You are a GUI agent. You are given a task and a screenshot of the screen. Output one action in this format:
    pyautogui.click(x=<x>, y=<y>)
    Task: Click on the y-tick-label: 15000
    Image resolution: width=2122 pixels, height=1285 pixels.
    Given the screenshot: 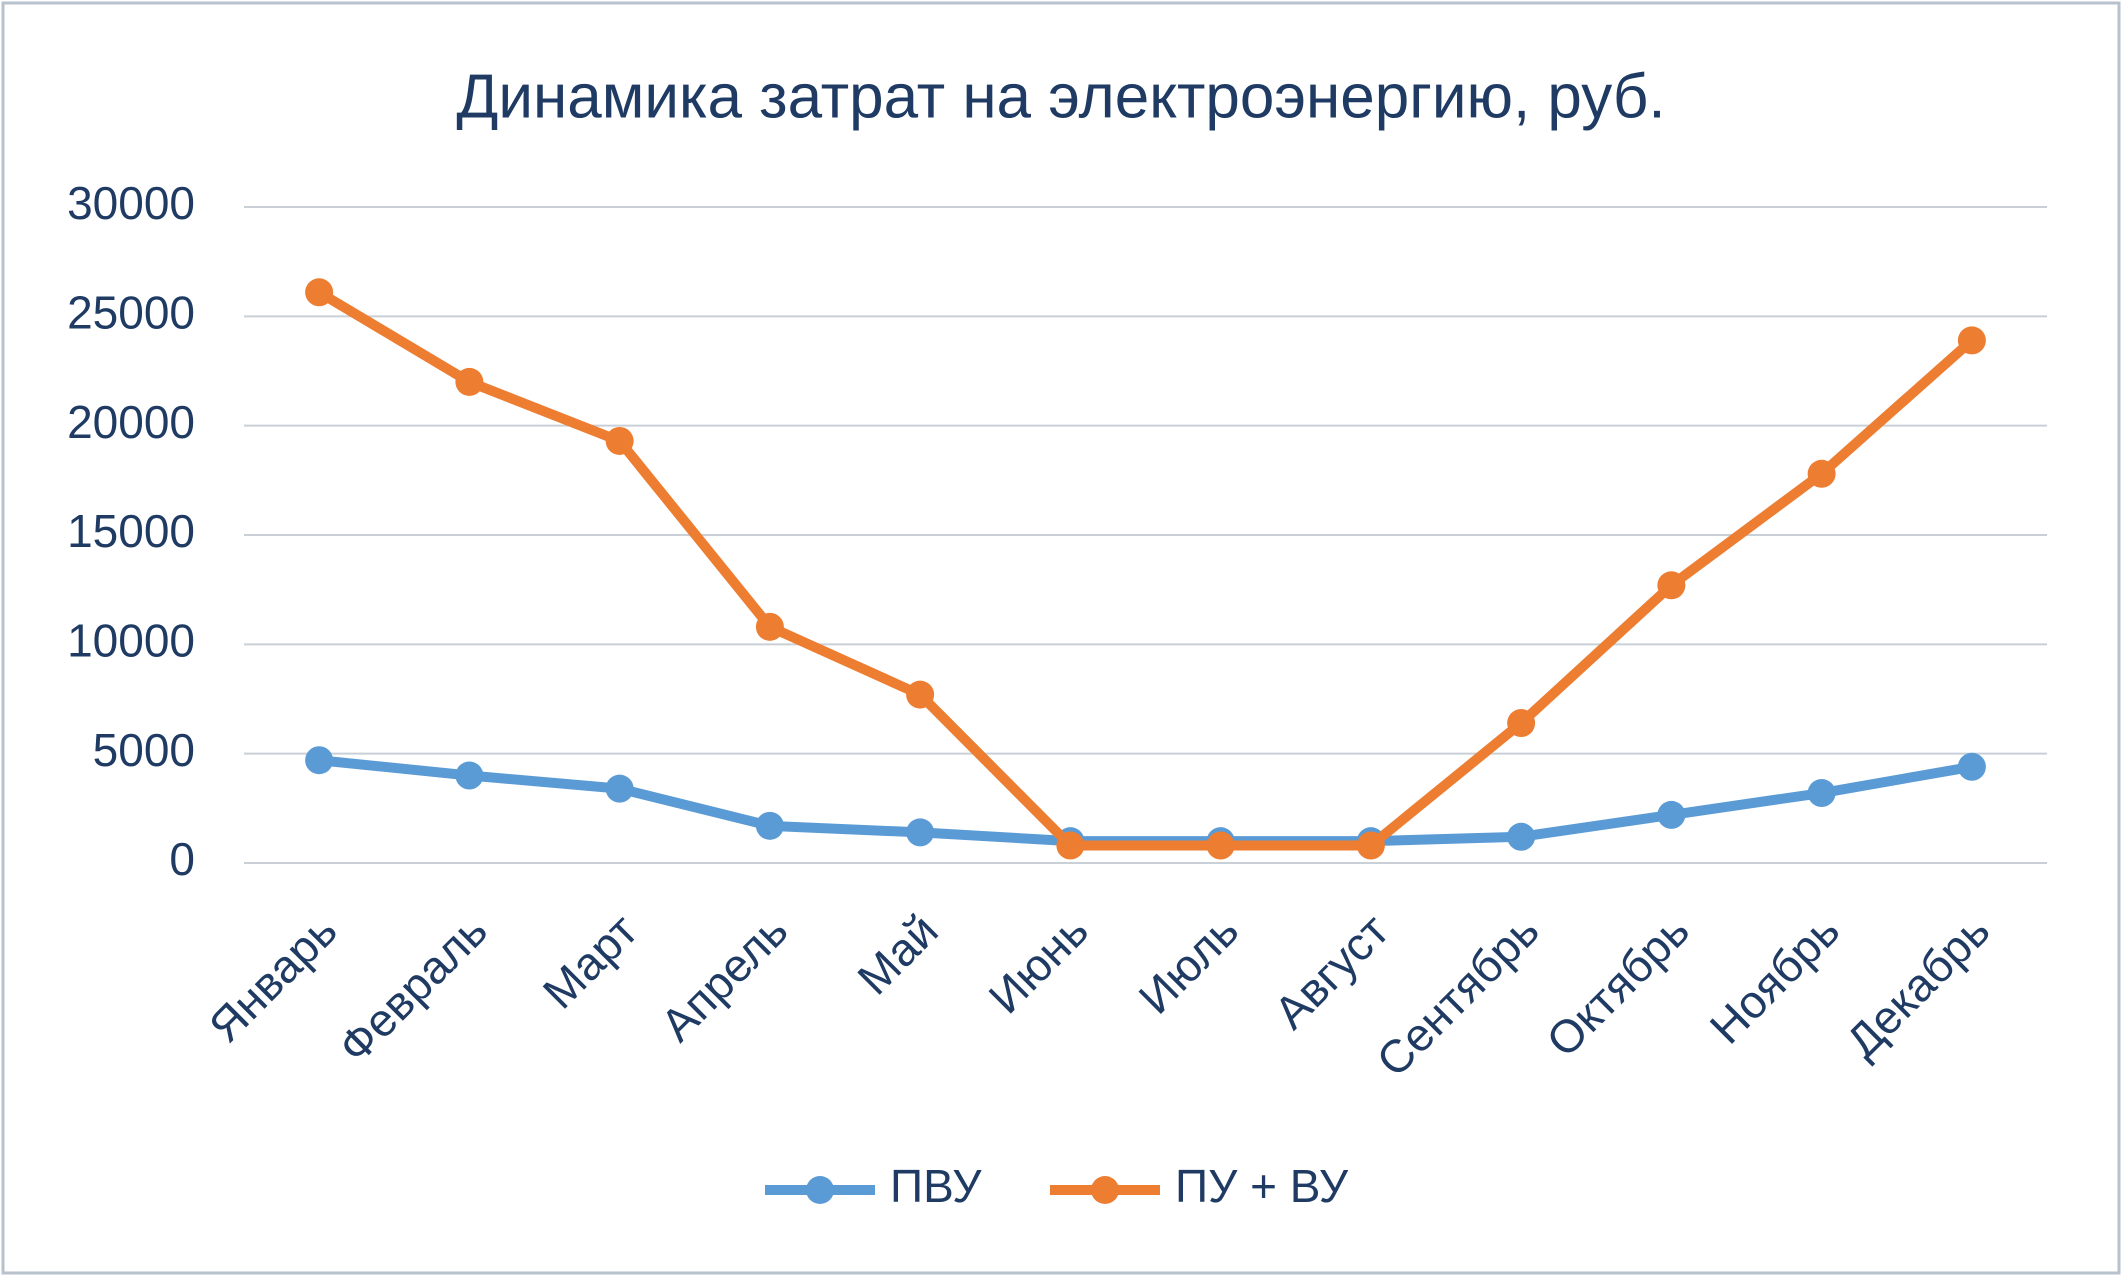 What is the action you would take?
    pyautogui.click(x=131, y=531)
    